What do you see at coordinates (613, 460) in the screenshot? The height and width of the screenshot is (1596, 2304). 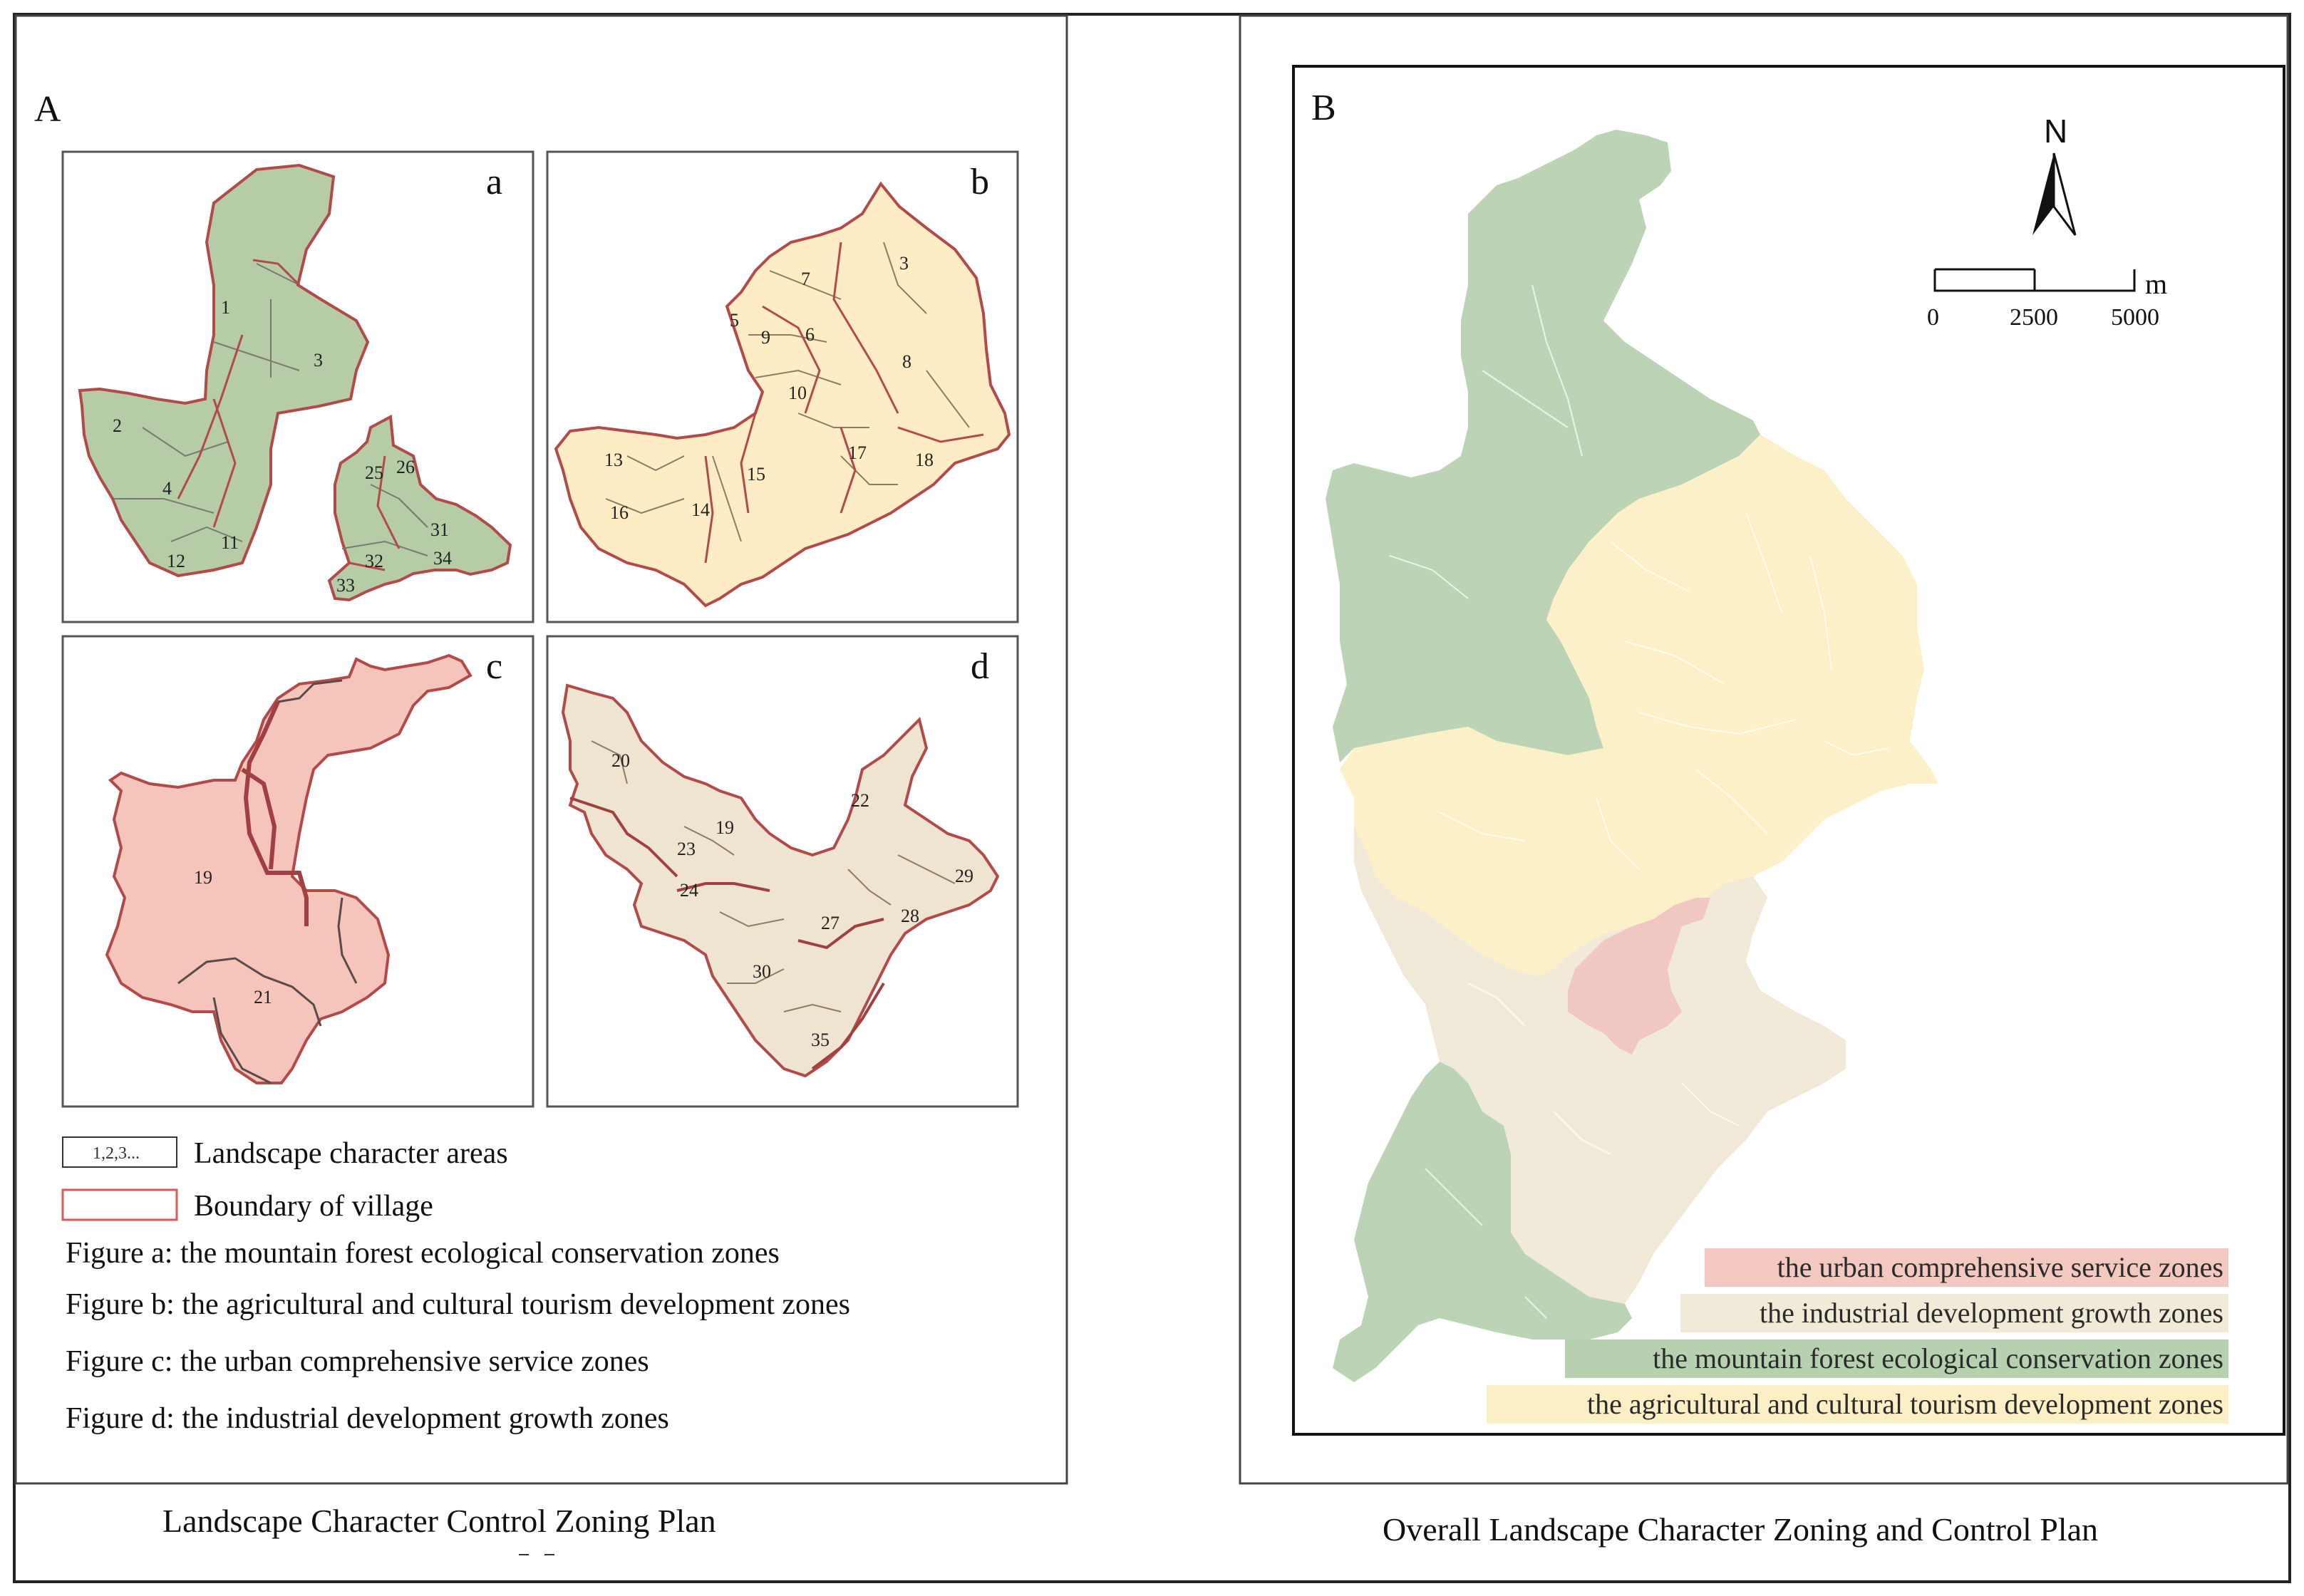 I see `map-b-label-13: 13` at bounding box center [613, 460].